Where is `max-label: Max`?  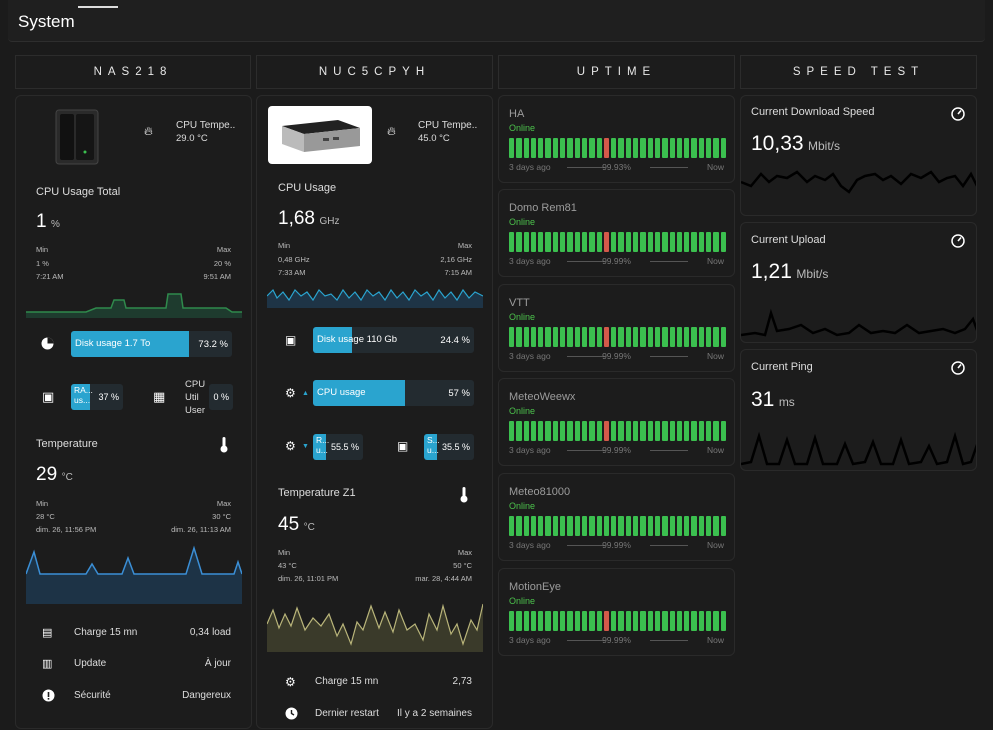 max-label: Max is located at coordinates (223, 249).